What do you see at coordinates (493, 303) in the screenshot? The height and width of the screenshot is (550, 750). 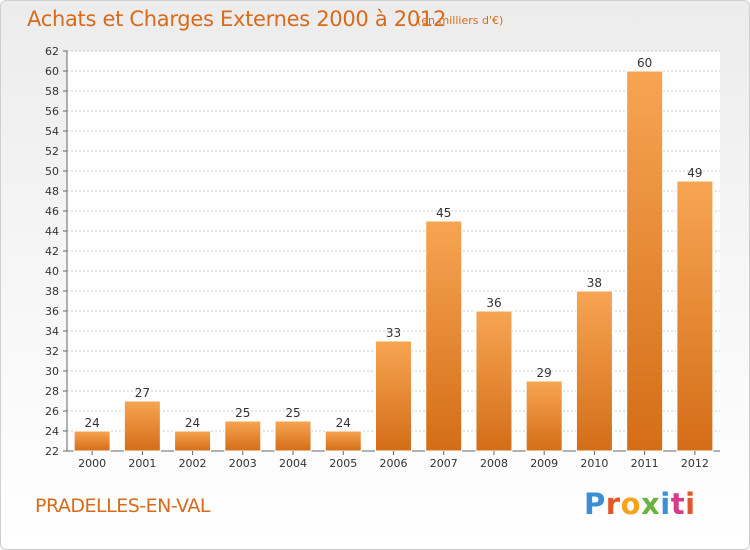 I see `bar-value-label: 36` at bounding box center [493, 303].